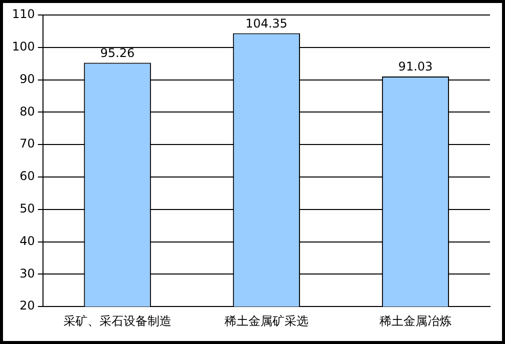  Describe the element at coordinates (266, 321) in the screenshot. I see `x-tick-label: 稀土金属矿采选` at that location.